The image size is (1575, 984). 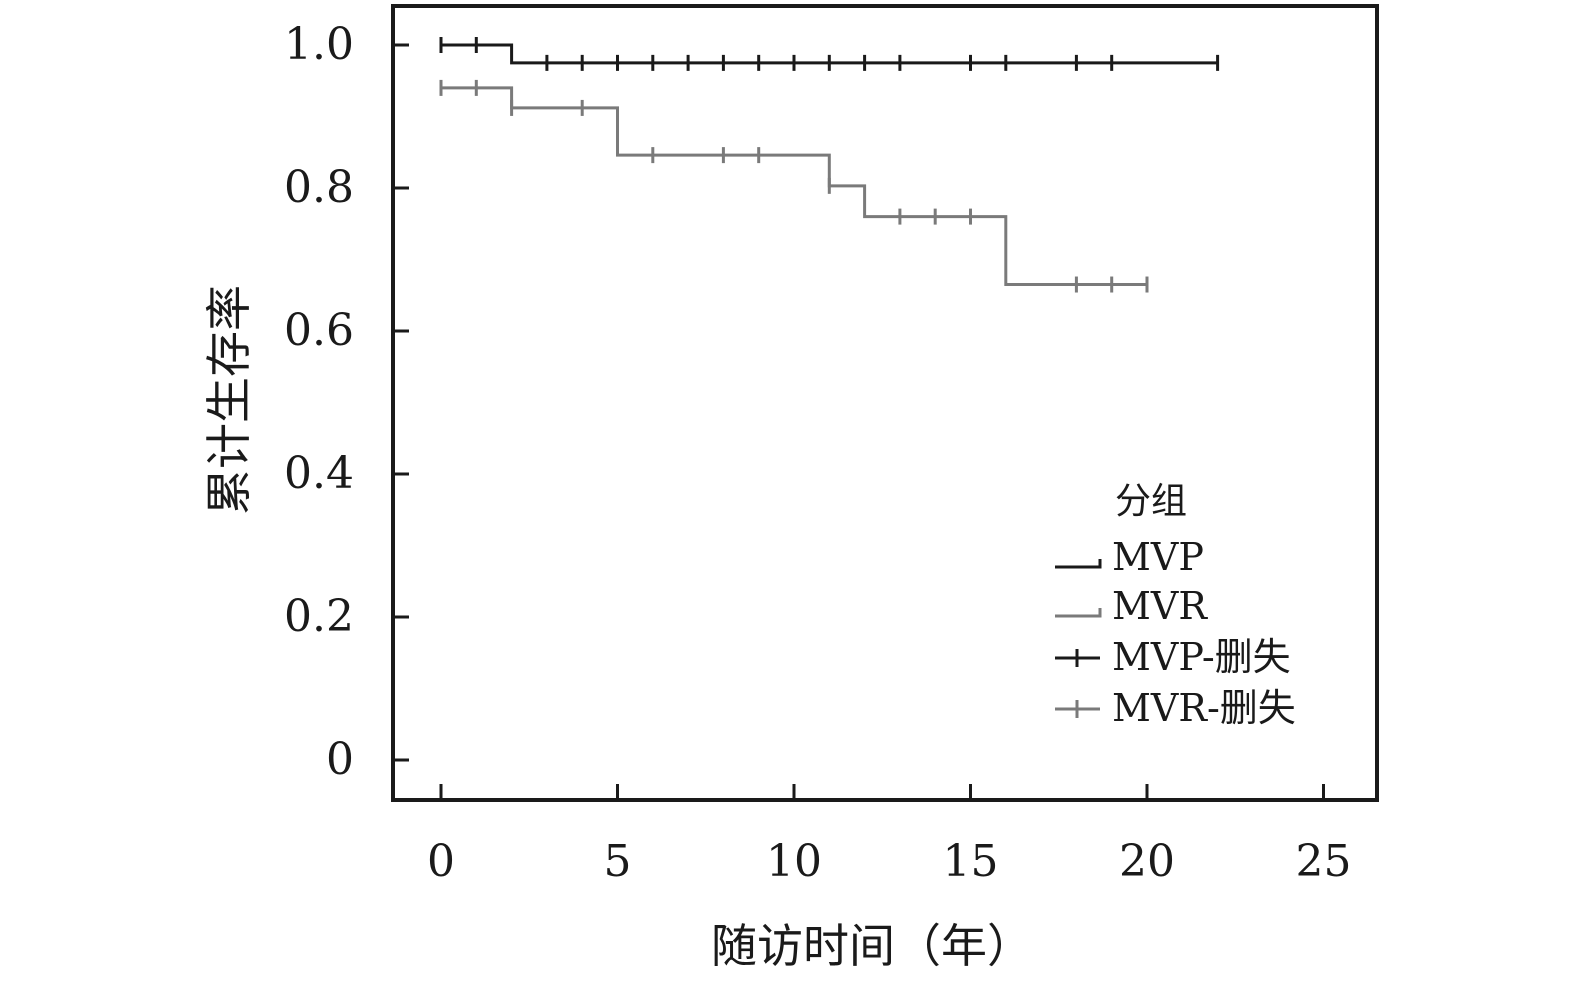 I want to click on x-tick-label: 15, so click(x=971, y=861).